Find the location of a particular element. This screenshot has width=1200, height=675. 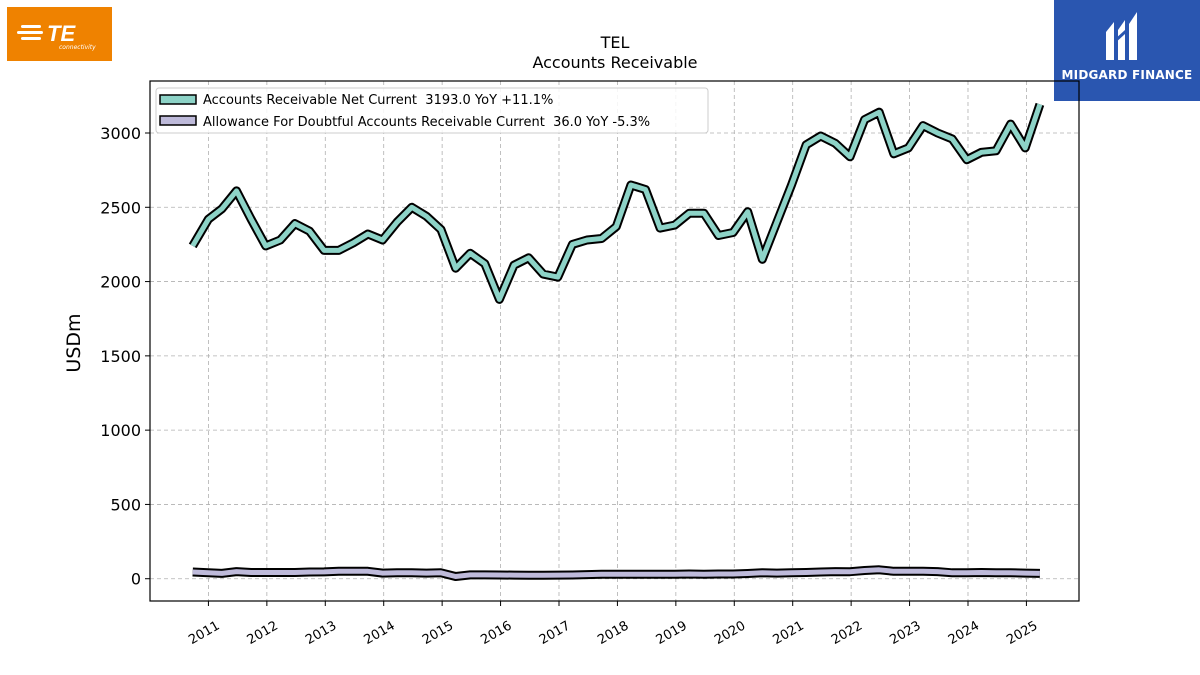

x-tick-label: 2018 is located at coordinates (613, 633).